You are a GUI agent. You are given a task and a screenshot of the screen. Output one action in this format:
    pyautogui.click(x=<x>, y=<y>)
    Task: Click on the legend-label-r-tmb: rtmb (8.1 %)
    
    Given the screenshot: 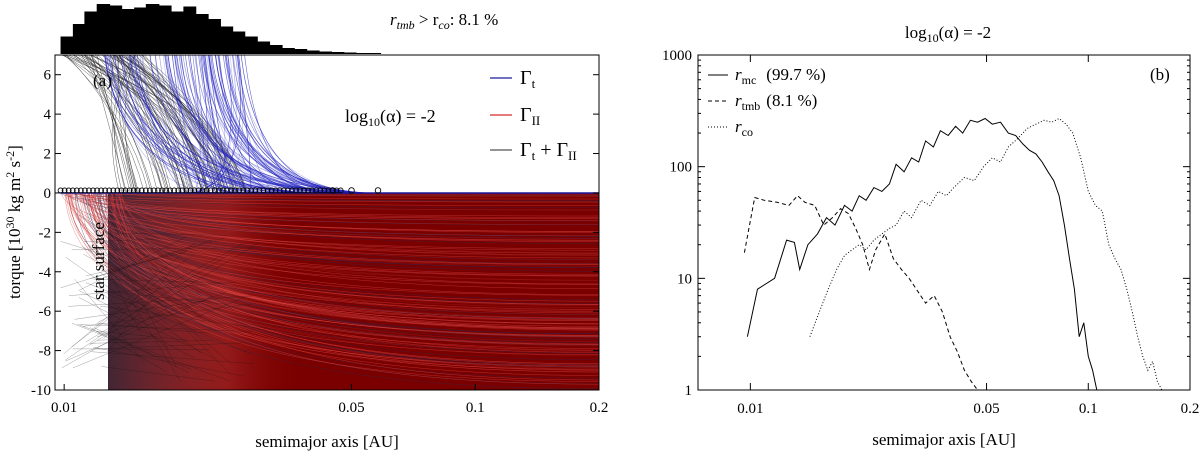 What is the action you would take?
    pyautogui.click(x=776, y=102)
    